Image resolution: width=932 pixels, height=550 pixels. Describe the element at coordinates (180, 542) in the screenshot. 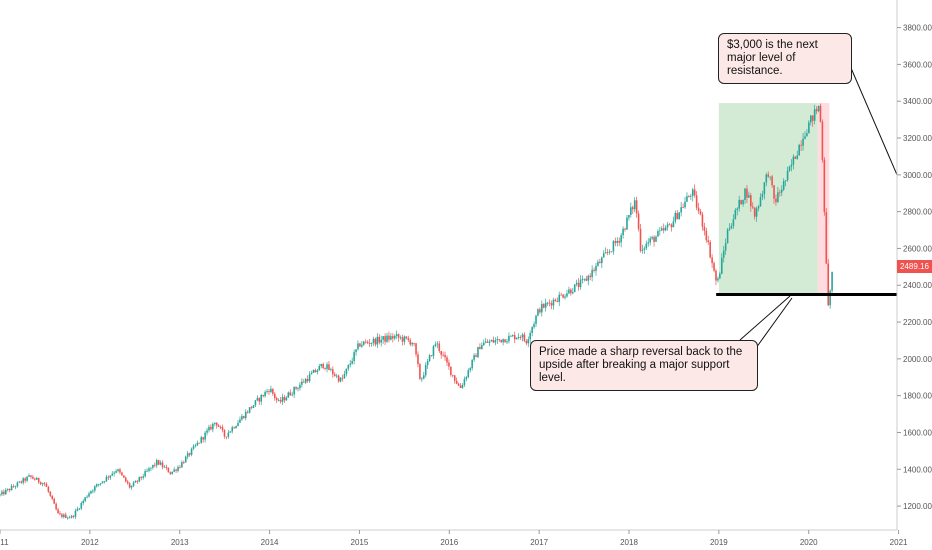

I see `x-tick-label: 2013` at that location.